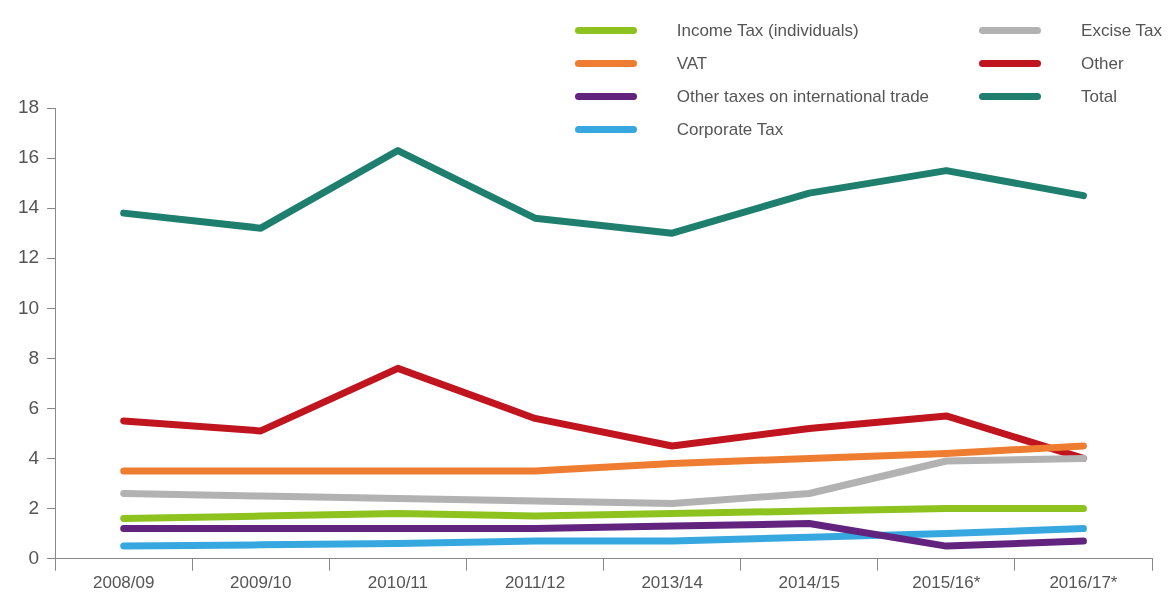 The image size is (1172, 605). I want to click on legend-label: Income Tax (individuals), so click(767, 30).